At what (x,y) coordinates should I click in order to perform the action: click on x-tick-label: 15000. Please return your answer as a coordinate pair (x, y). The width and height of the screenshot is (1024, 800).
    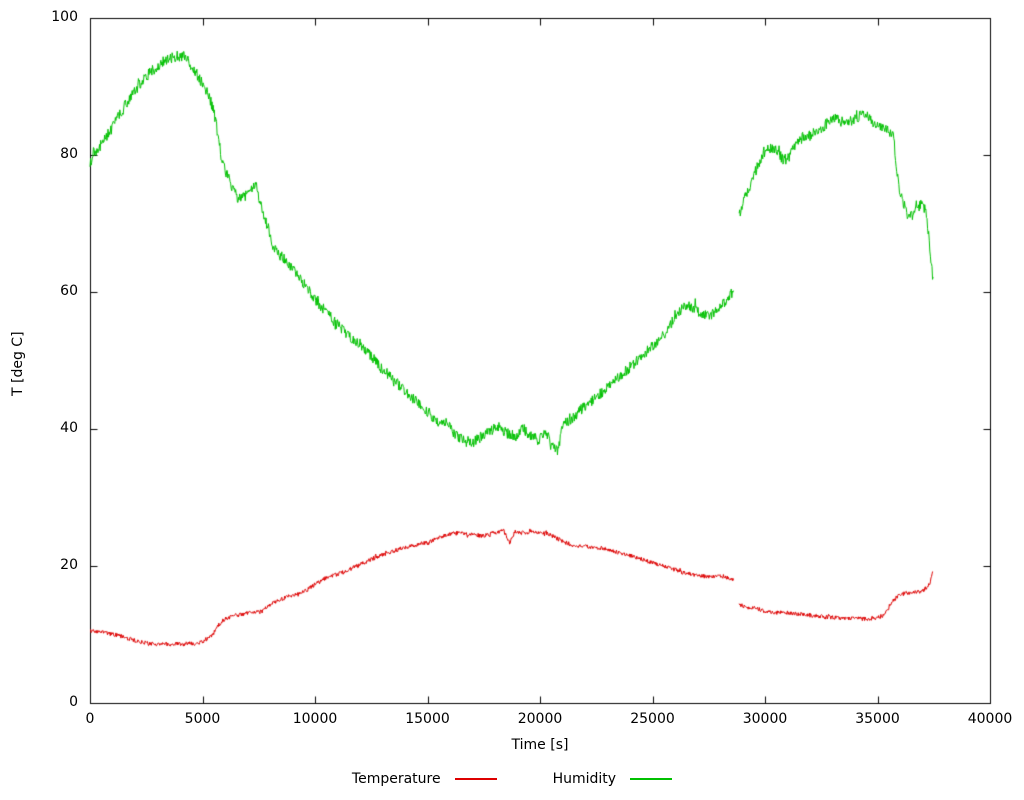
    Looking at the image, I should click on (427, 719).